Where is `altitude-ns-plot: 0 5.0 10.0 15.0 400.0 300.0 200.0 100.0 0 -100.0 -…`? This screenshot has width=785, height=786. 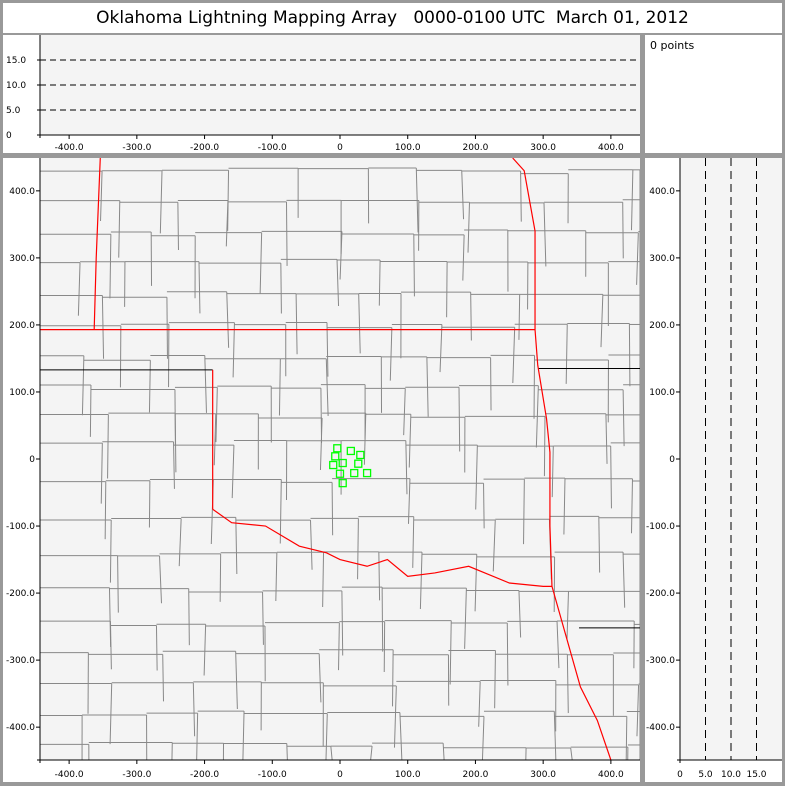
altitude-ns-plot: 0 5.0 10.0 15.0 400.0 300.0 200.0 100.0 0 -100.0 -… is located at coordinates (713, 470).